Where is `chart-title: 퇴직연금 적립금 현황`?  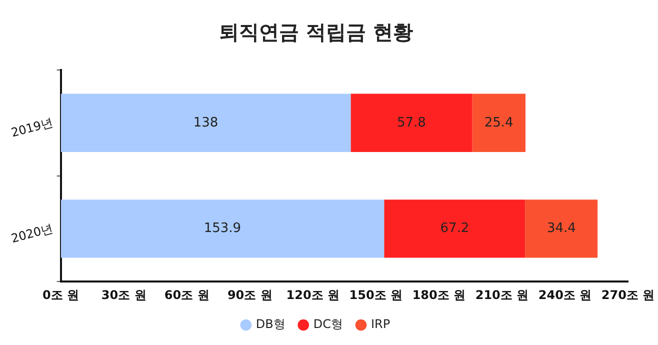 chart-title: 퇴직연금 적립금 현황 is located at coordinates (316, 32).